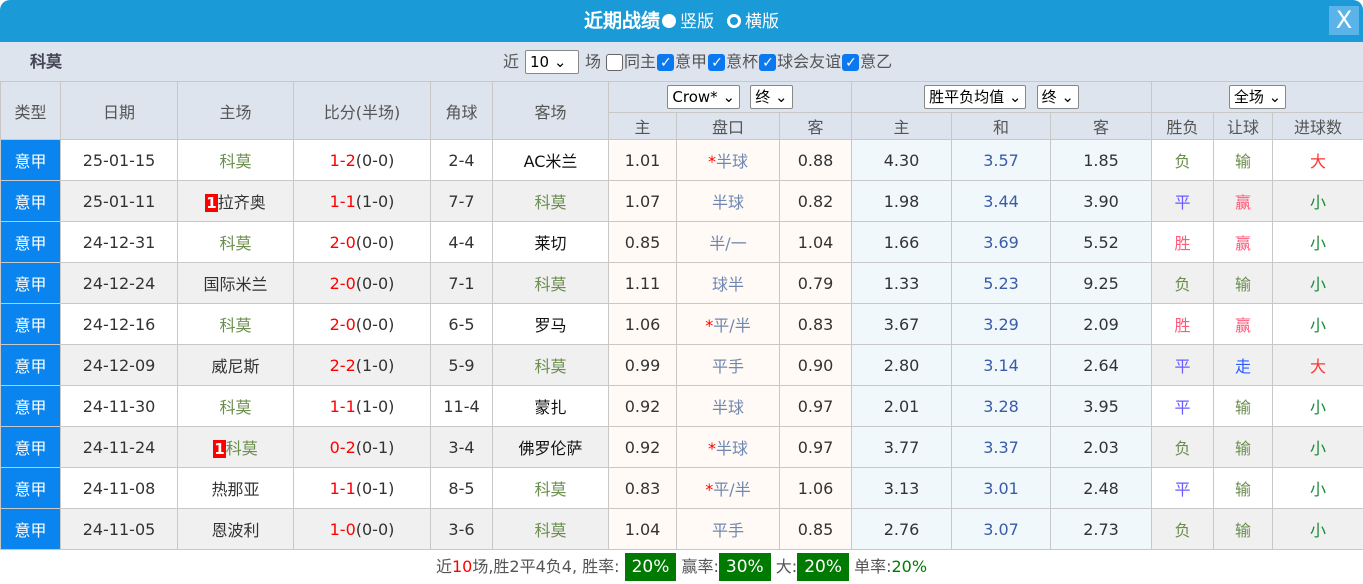 The image size is (1363, 584). I want to click on result: 平, so click(1183, 201).